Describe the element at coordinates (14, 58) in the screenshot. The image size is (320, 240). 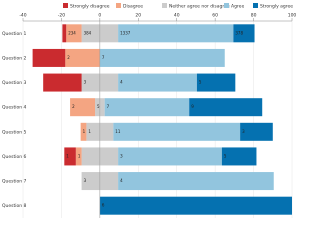
I see `y-tick-label: Question 2` at that location.